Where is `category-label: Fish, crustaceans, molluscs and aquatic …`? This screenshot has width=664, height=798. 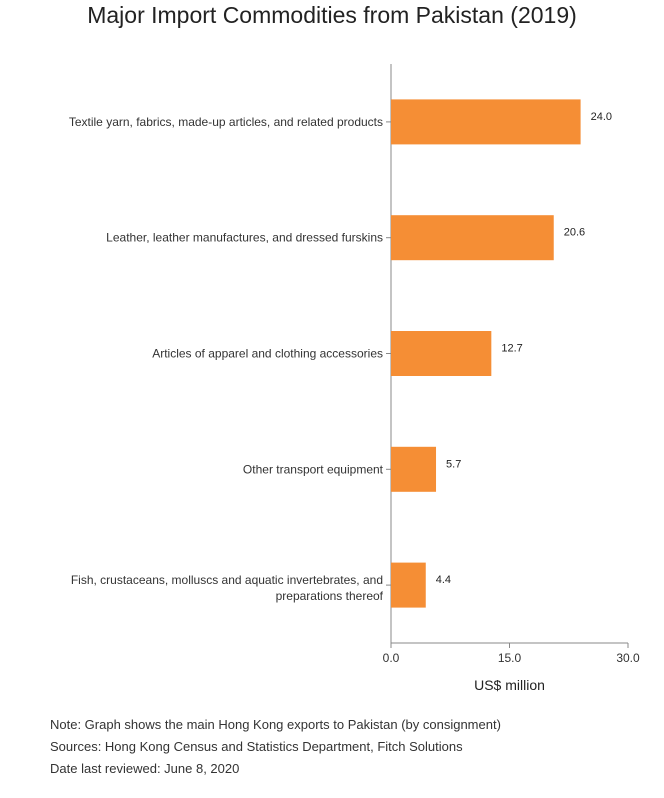 category-label: Fish, crustaceans, molluscs and aquatic … is located at coordinates (227, 588).